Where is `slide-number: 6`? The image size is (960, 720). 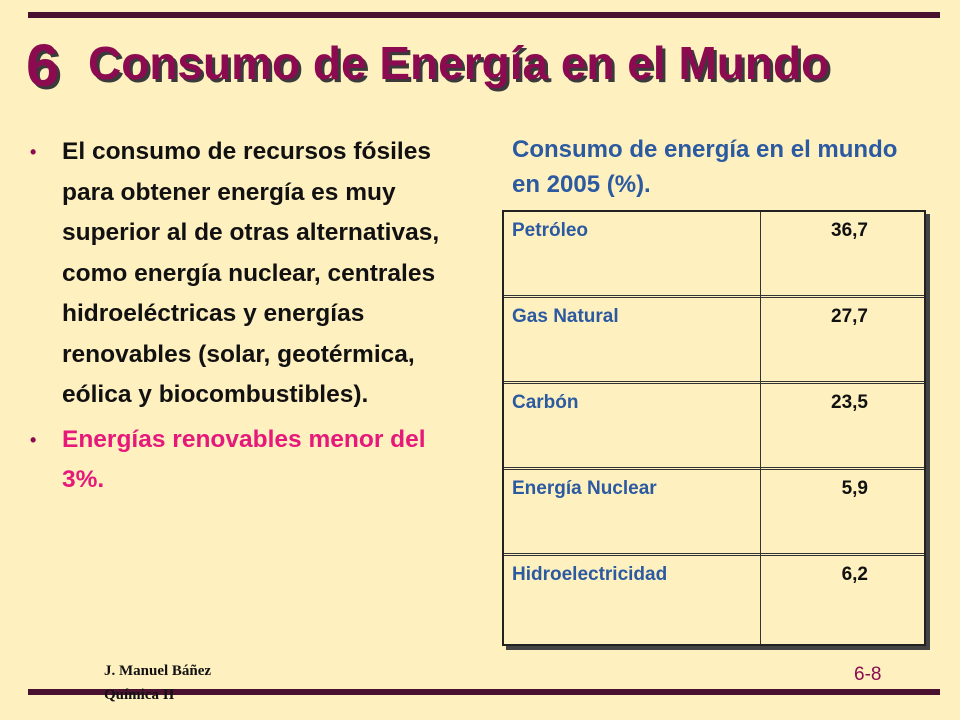
slide-number: 6 is located at coordinates (43, 65).